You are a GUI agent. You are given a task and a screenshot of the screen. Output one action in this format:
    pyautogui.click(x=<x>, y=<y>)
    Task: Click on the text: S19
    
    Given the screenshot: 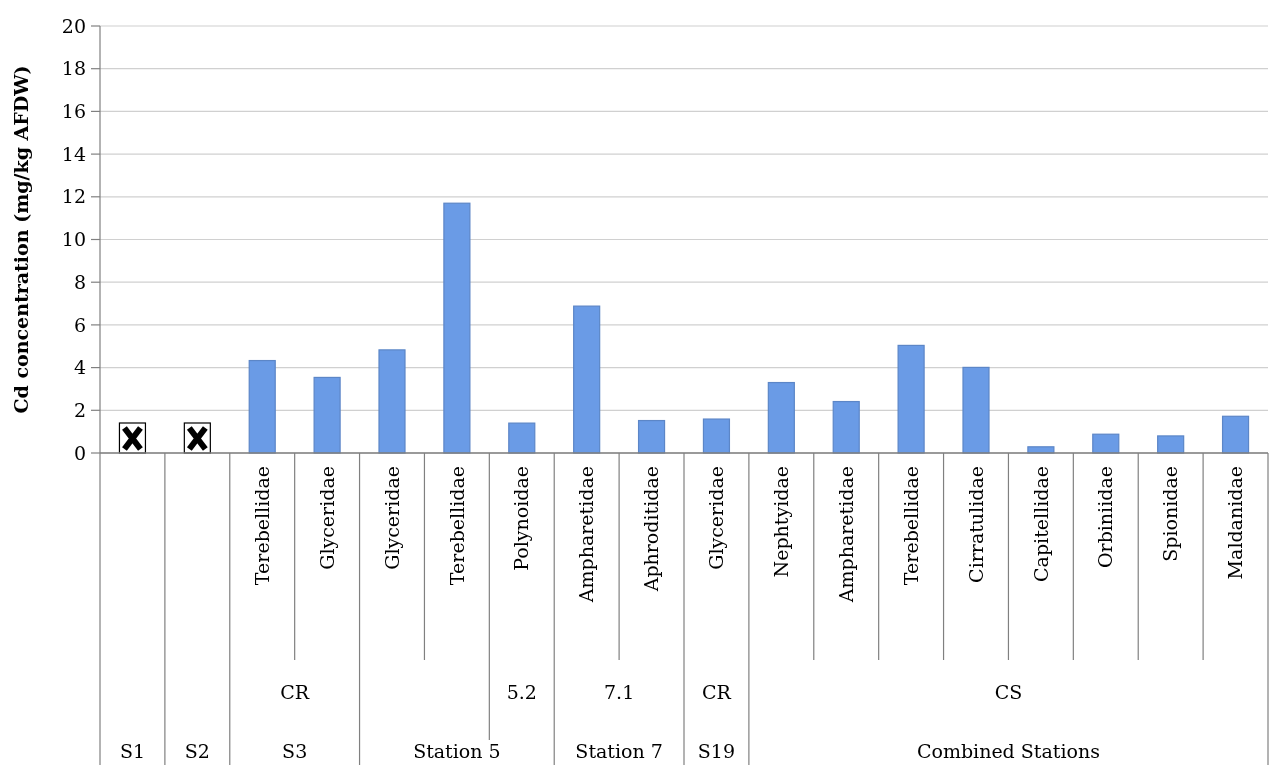 What is the action you would take?
    pyautogui.click(x=716, y=750)
    